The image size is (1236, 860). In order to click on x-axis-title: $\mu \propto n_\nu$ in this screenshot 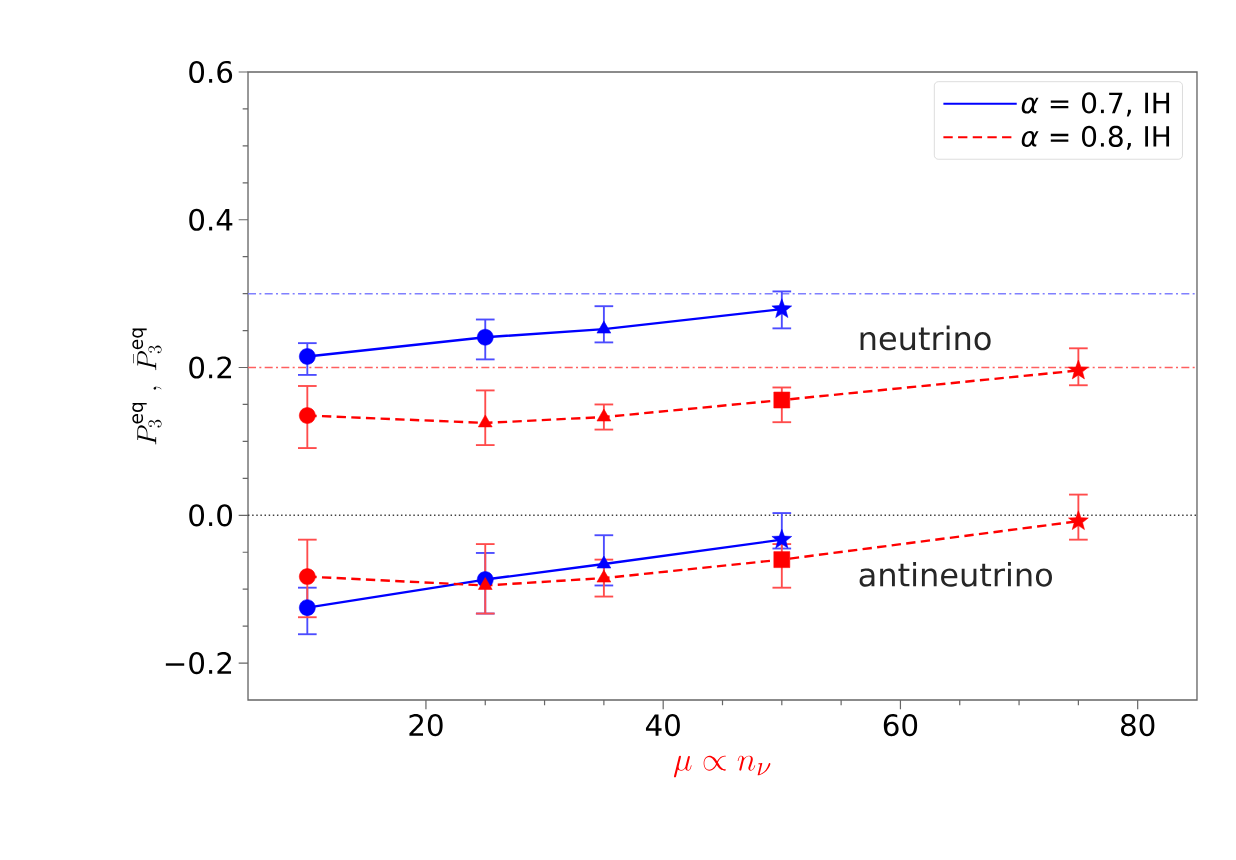, I will do `click(722, 766)`.